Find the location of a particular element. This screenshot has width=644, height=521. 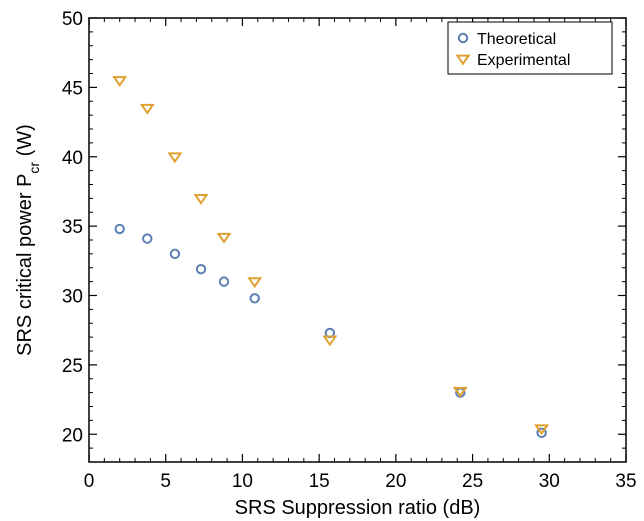

y-tick-label: 40 is located at coordinates (72, 158).